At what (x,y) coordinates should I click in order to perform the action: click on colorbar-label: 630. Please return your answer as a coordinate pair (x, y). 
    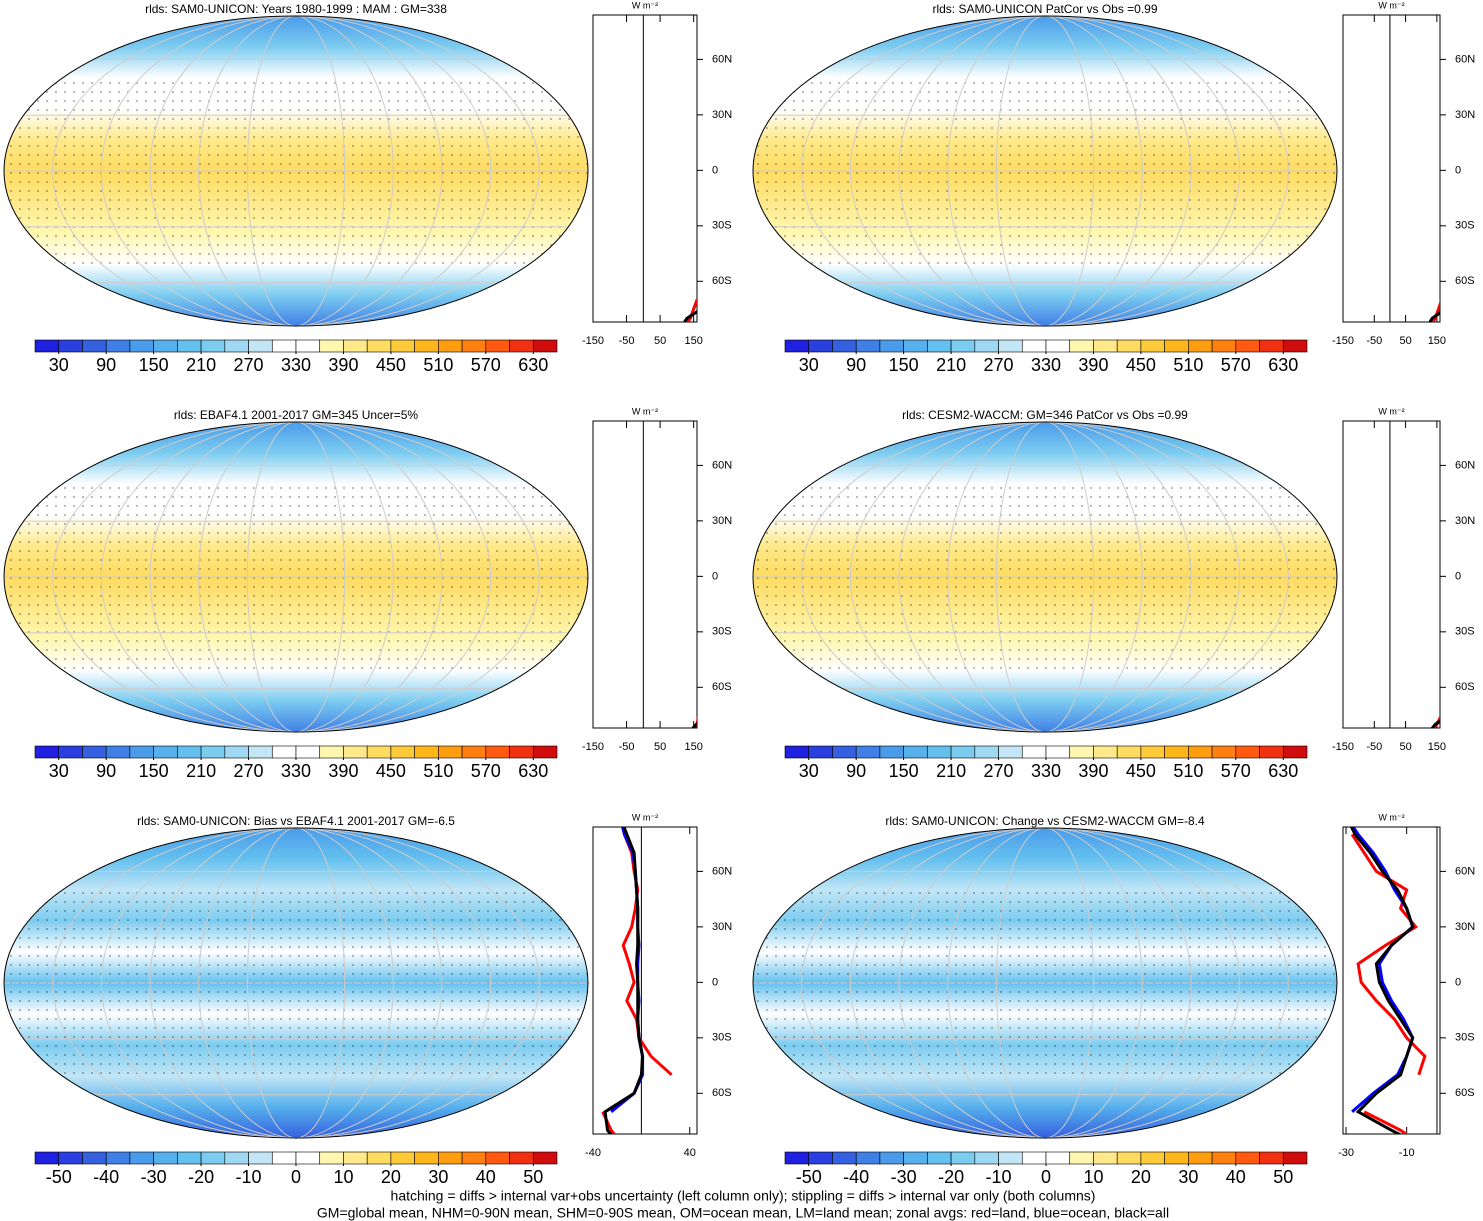
    Looking at the image, I should click on (1283, 771).